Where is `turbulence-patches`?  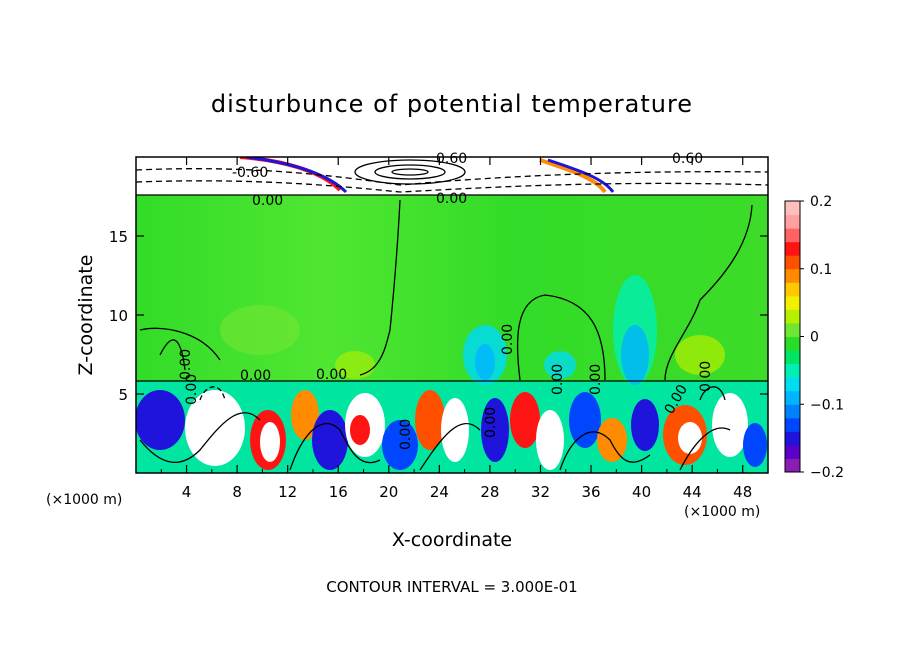 turbulence-patches is located at coordinates (451, 430).